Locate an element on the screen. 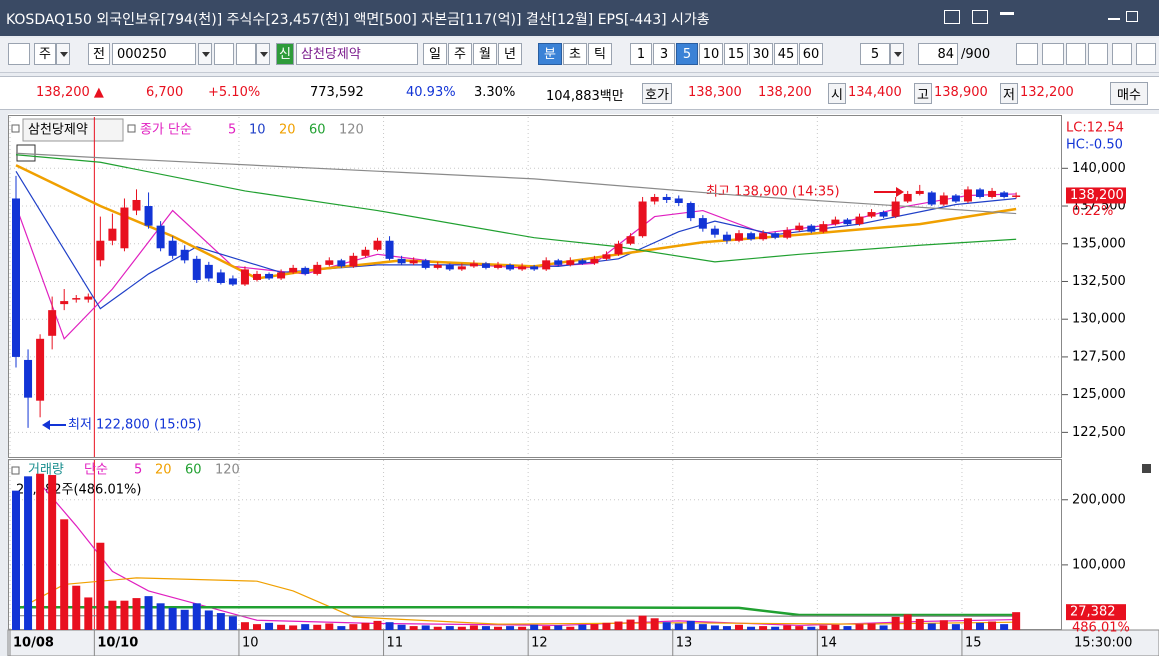 The image size is (1159, 656). interval: 5 is located at coordinates (687, 54).